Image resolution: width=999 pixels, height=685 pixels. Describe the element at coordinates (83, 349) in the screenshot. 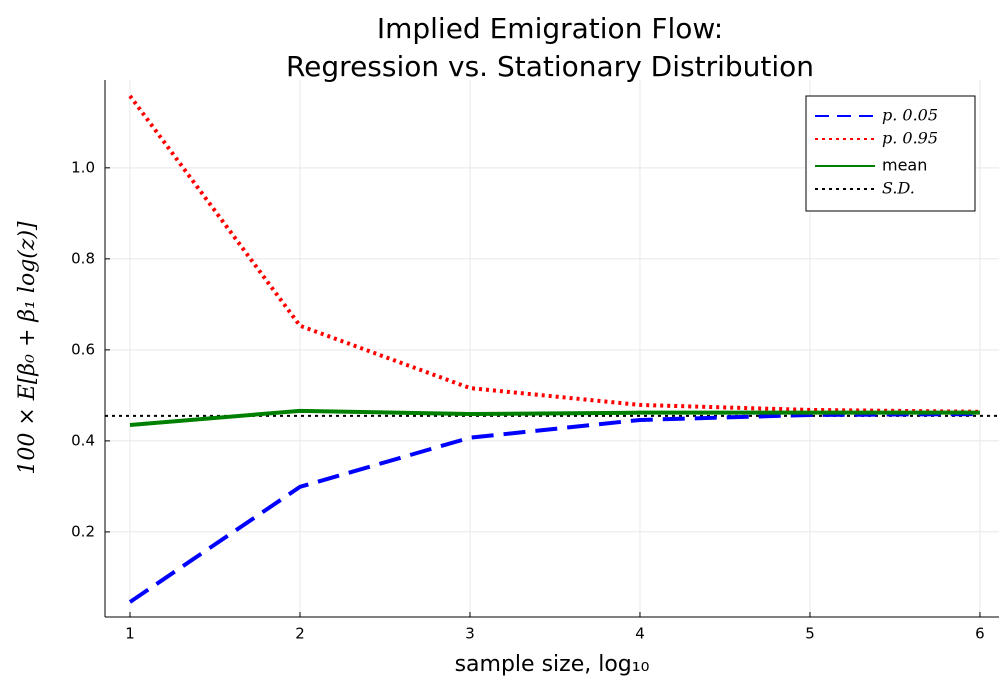

I see `y-tick-label: 0.6` at that location.